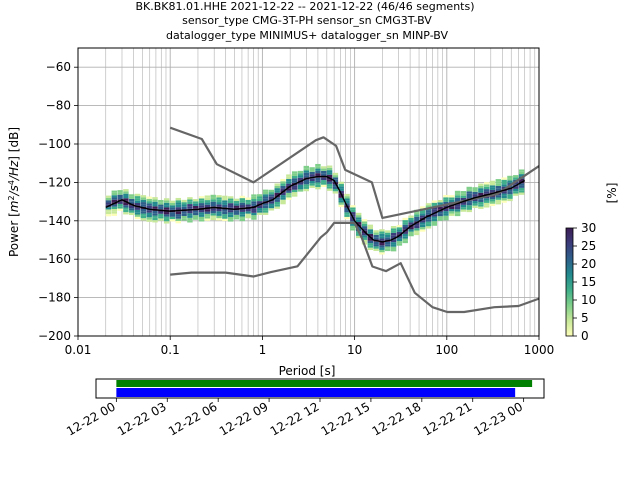  I want to click on y-tick-label: −80, so click(58, 106).